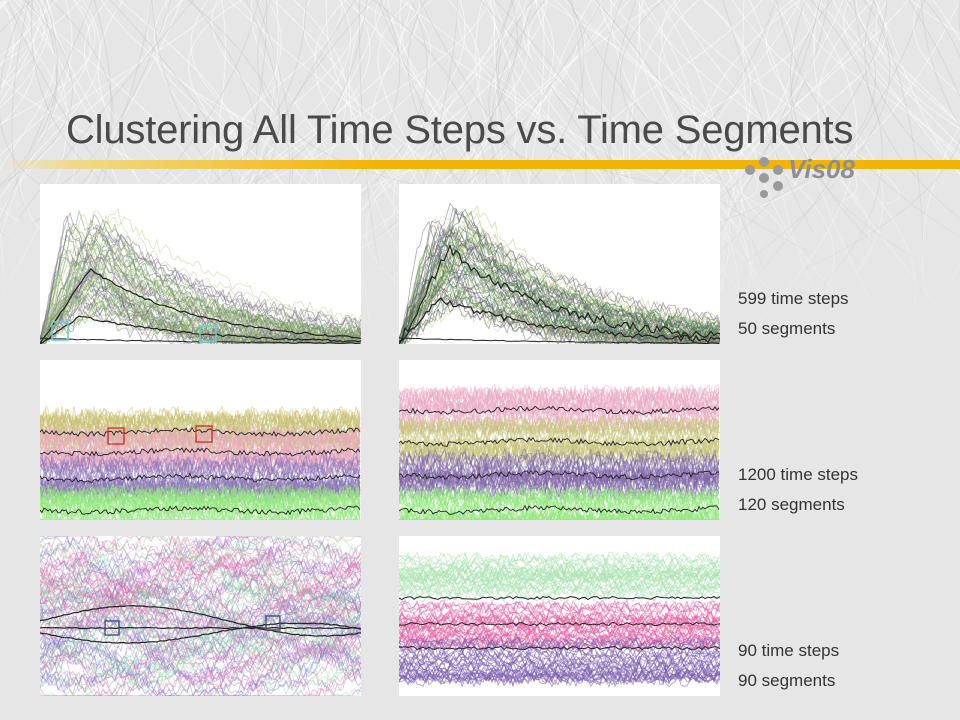  I want to click on accent-bar, so click(480, 164).